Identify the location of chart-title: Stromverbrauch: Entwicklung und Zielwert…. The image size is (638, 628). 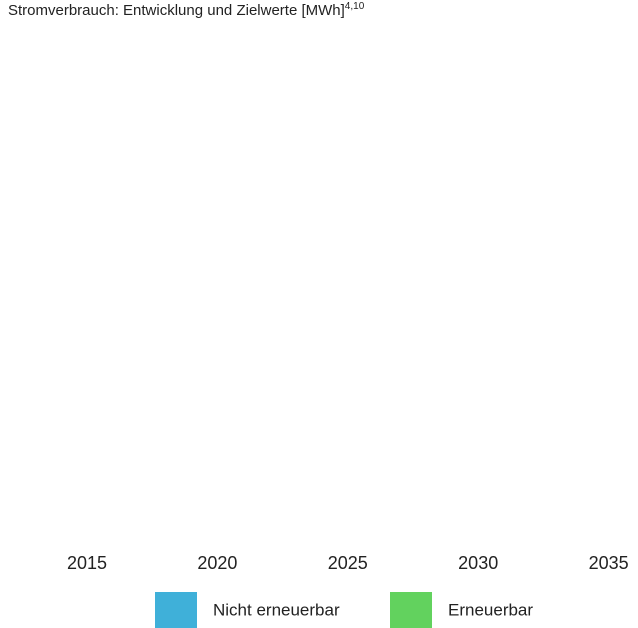
(186, 10).